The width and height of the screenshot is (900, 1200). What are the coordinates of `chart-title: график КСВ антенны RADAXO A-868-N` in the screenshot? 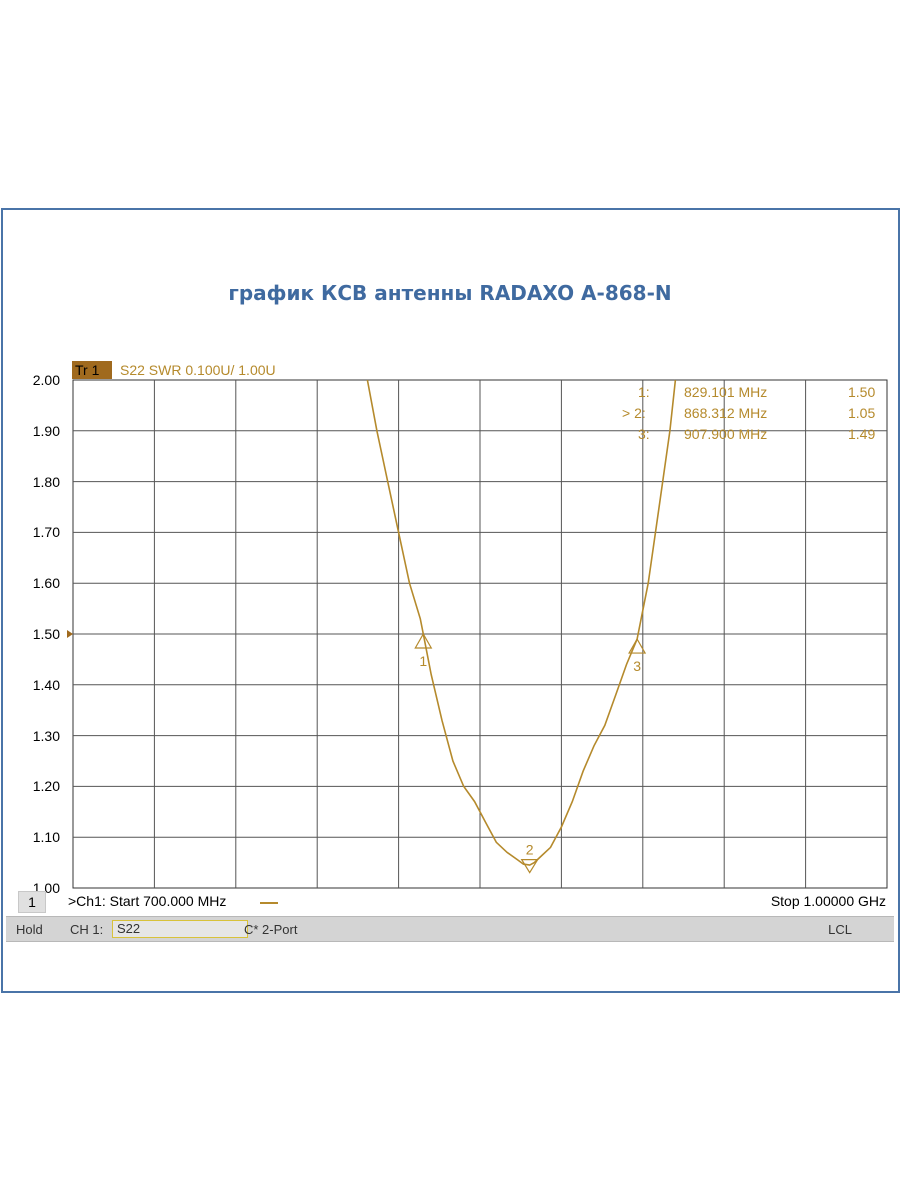 It's located at (450, 293).